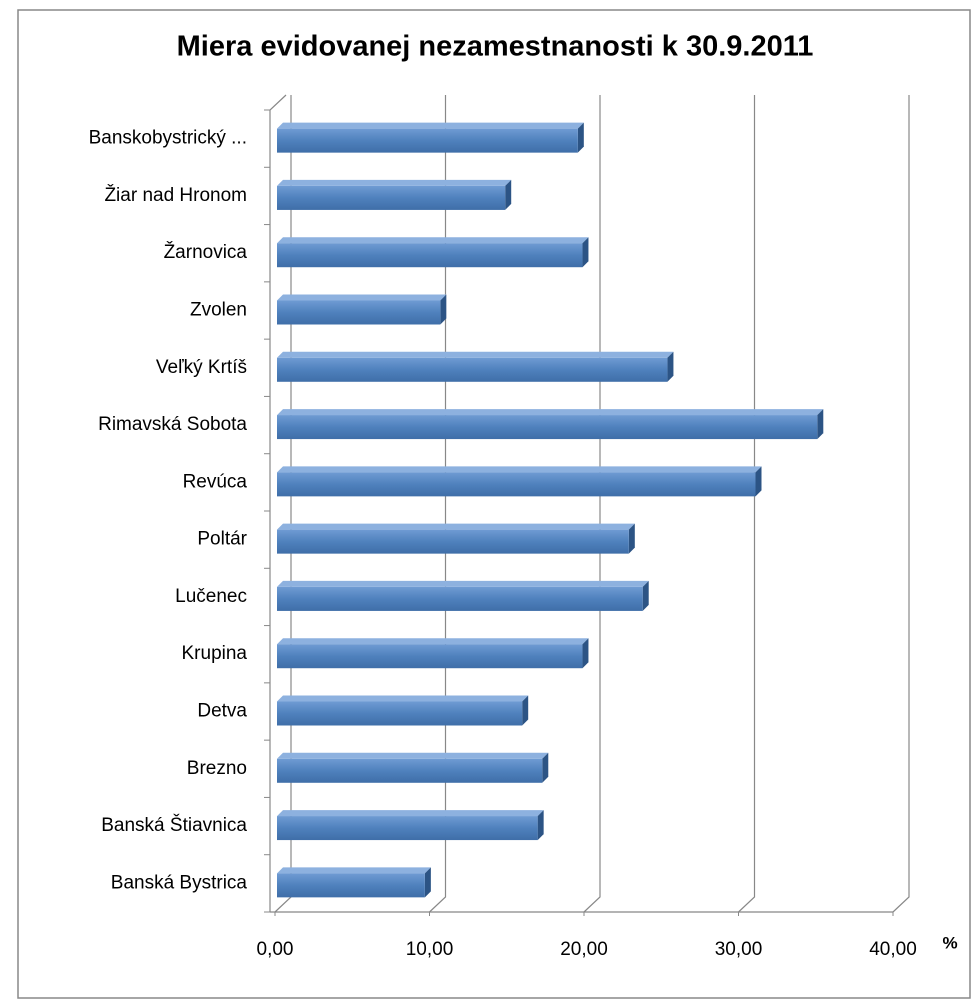  I want to click on x-tick-label: 40,00, so click(893, 949).